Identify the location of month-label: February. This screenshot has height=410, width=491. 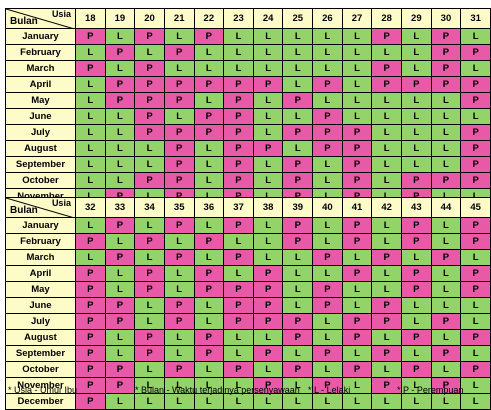
(40, 241).